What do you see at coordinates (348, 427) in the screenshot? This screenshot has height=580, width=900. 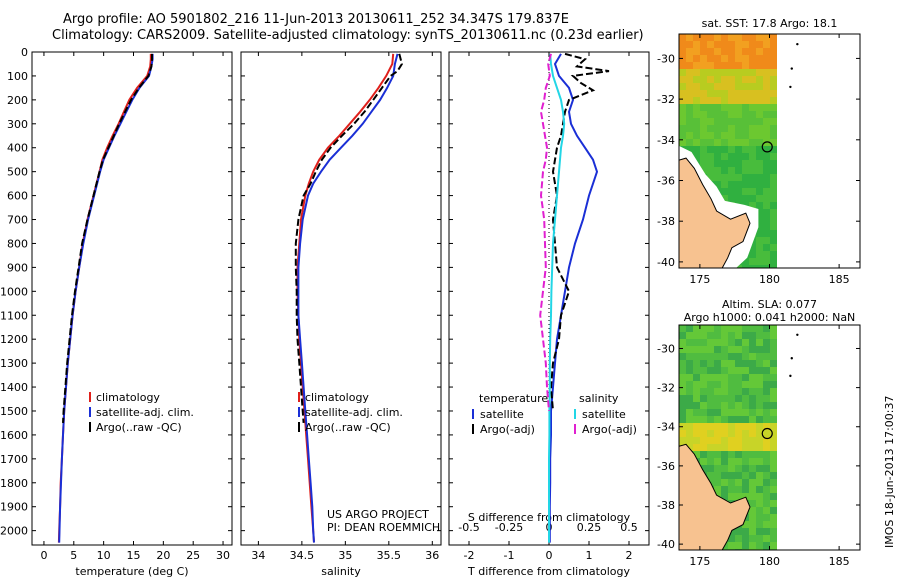 I see `legend-label: Argo(..raw -QC)` at bounding box center [348, 427].